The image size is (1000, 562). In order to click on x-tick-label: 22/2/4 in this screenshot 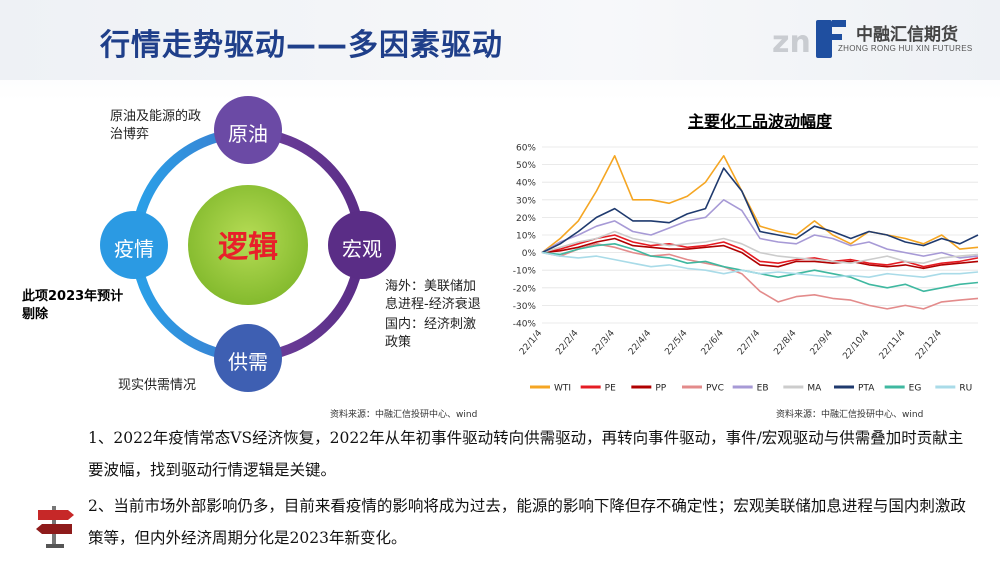, I will do `click(567, 342)`.